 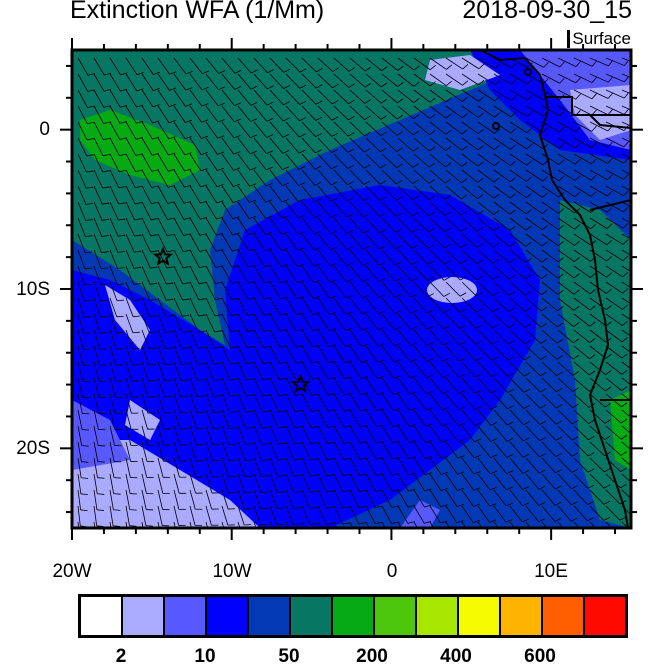 What do you see at coordinates (540, 657) in the screenshot?
I see `colorbar-label: 600` at bounding box center [540, 657].